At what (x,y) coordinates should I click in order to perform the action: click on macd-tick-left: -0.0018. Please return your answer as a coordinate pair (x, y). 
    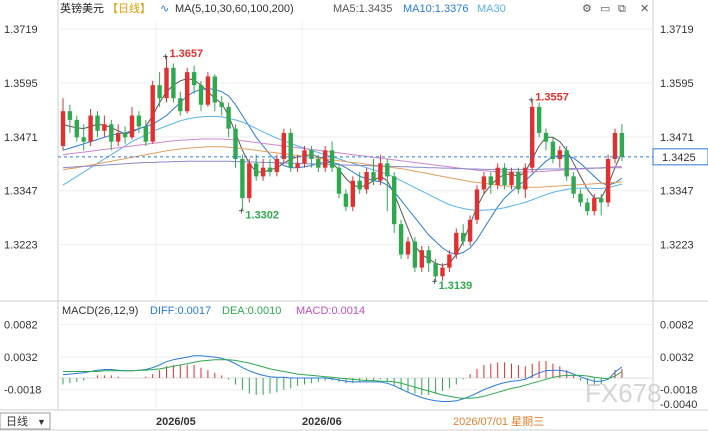
    Looking at the image, I should click on (22, 391).